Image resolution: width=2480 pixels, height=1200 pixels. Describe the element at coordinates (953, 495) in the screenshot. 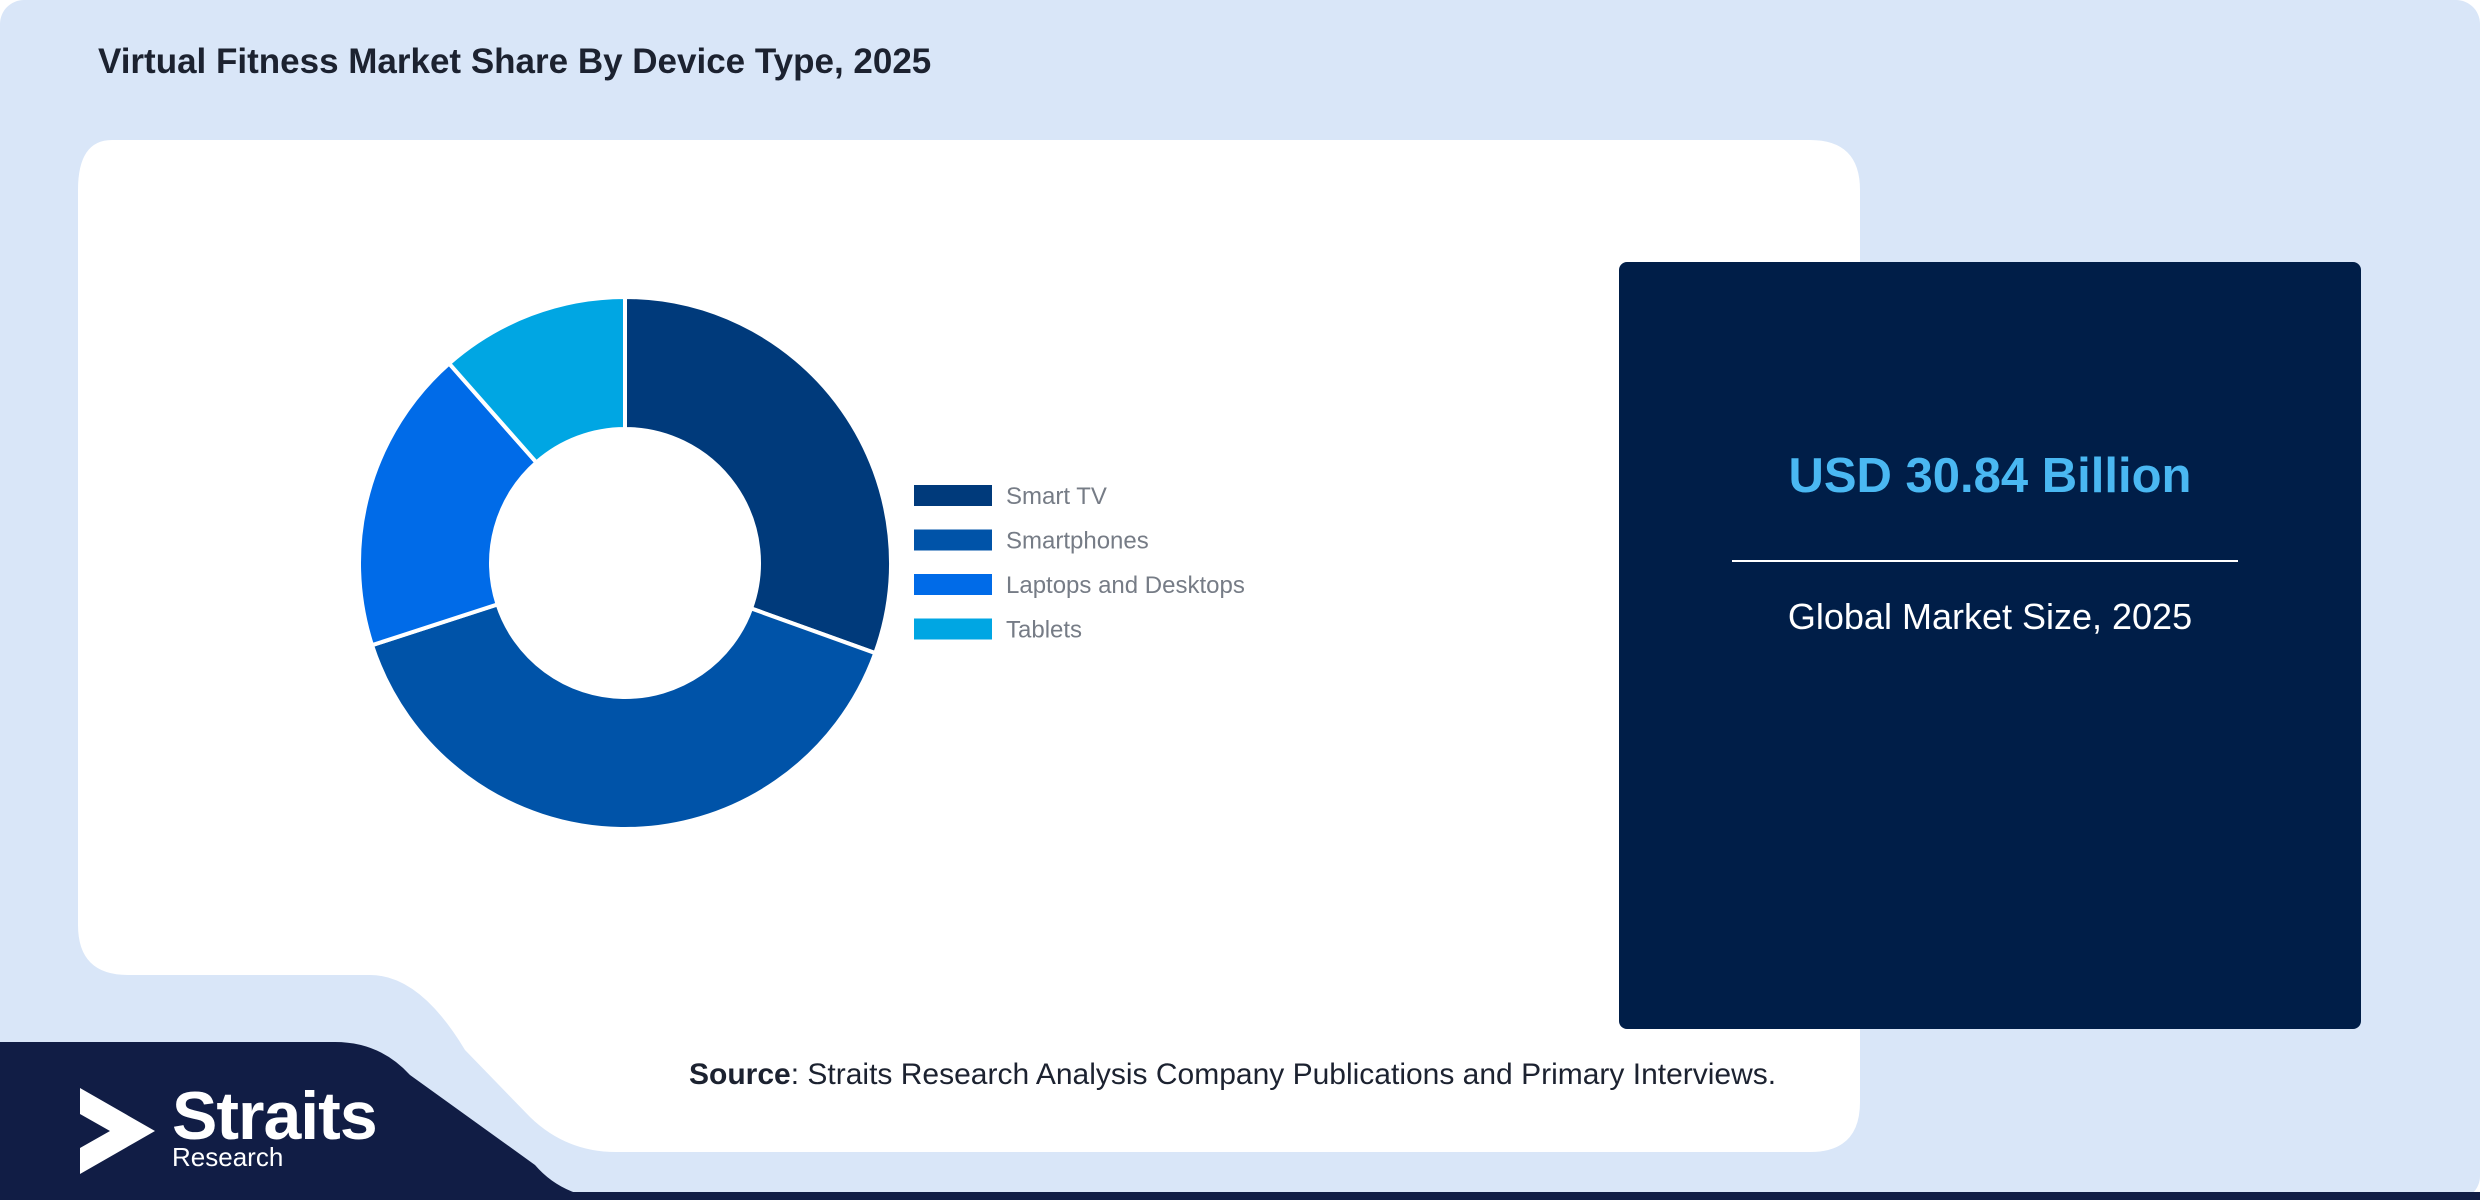

I see `legend-swatch-smart-tv` at that location.